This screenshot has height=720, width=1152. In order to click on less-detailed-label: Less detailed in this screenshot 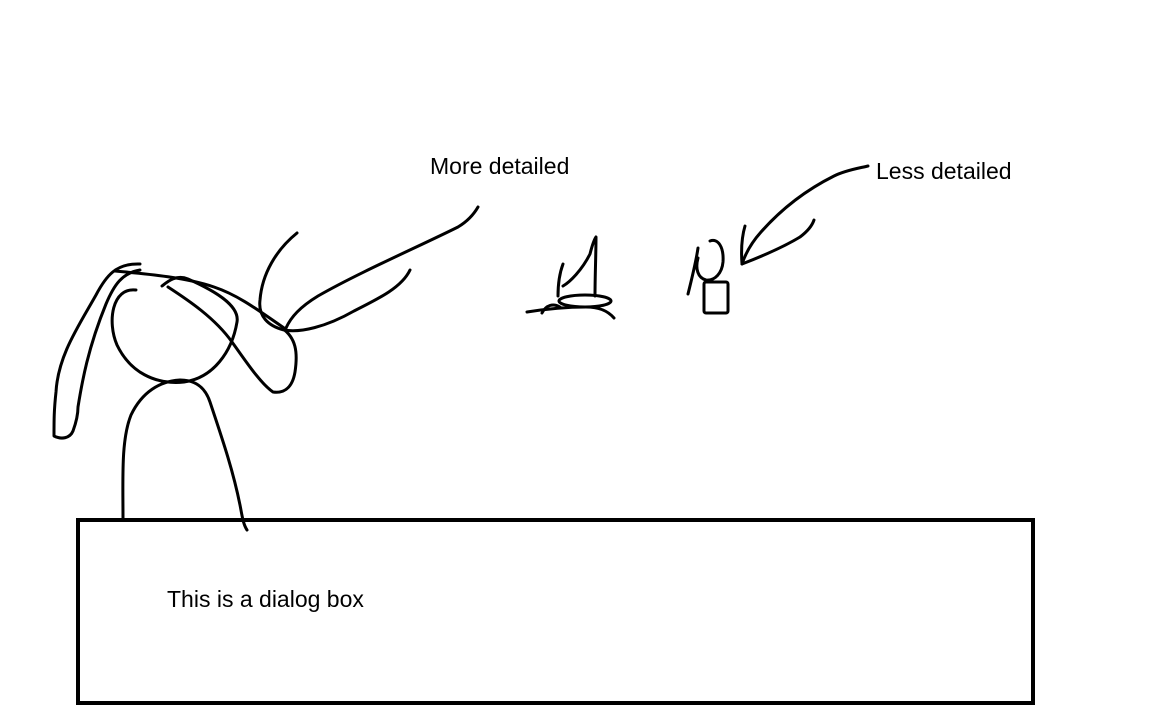, I will do `click(944, 171)`.